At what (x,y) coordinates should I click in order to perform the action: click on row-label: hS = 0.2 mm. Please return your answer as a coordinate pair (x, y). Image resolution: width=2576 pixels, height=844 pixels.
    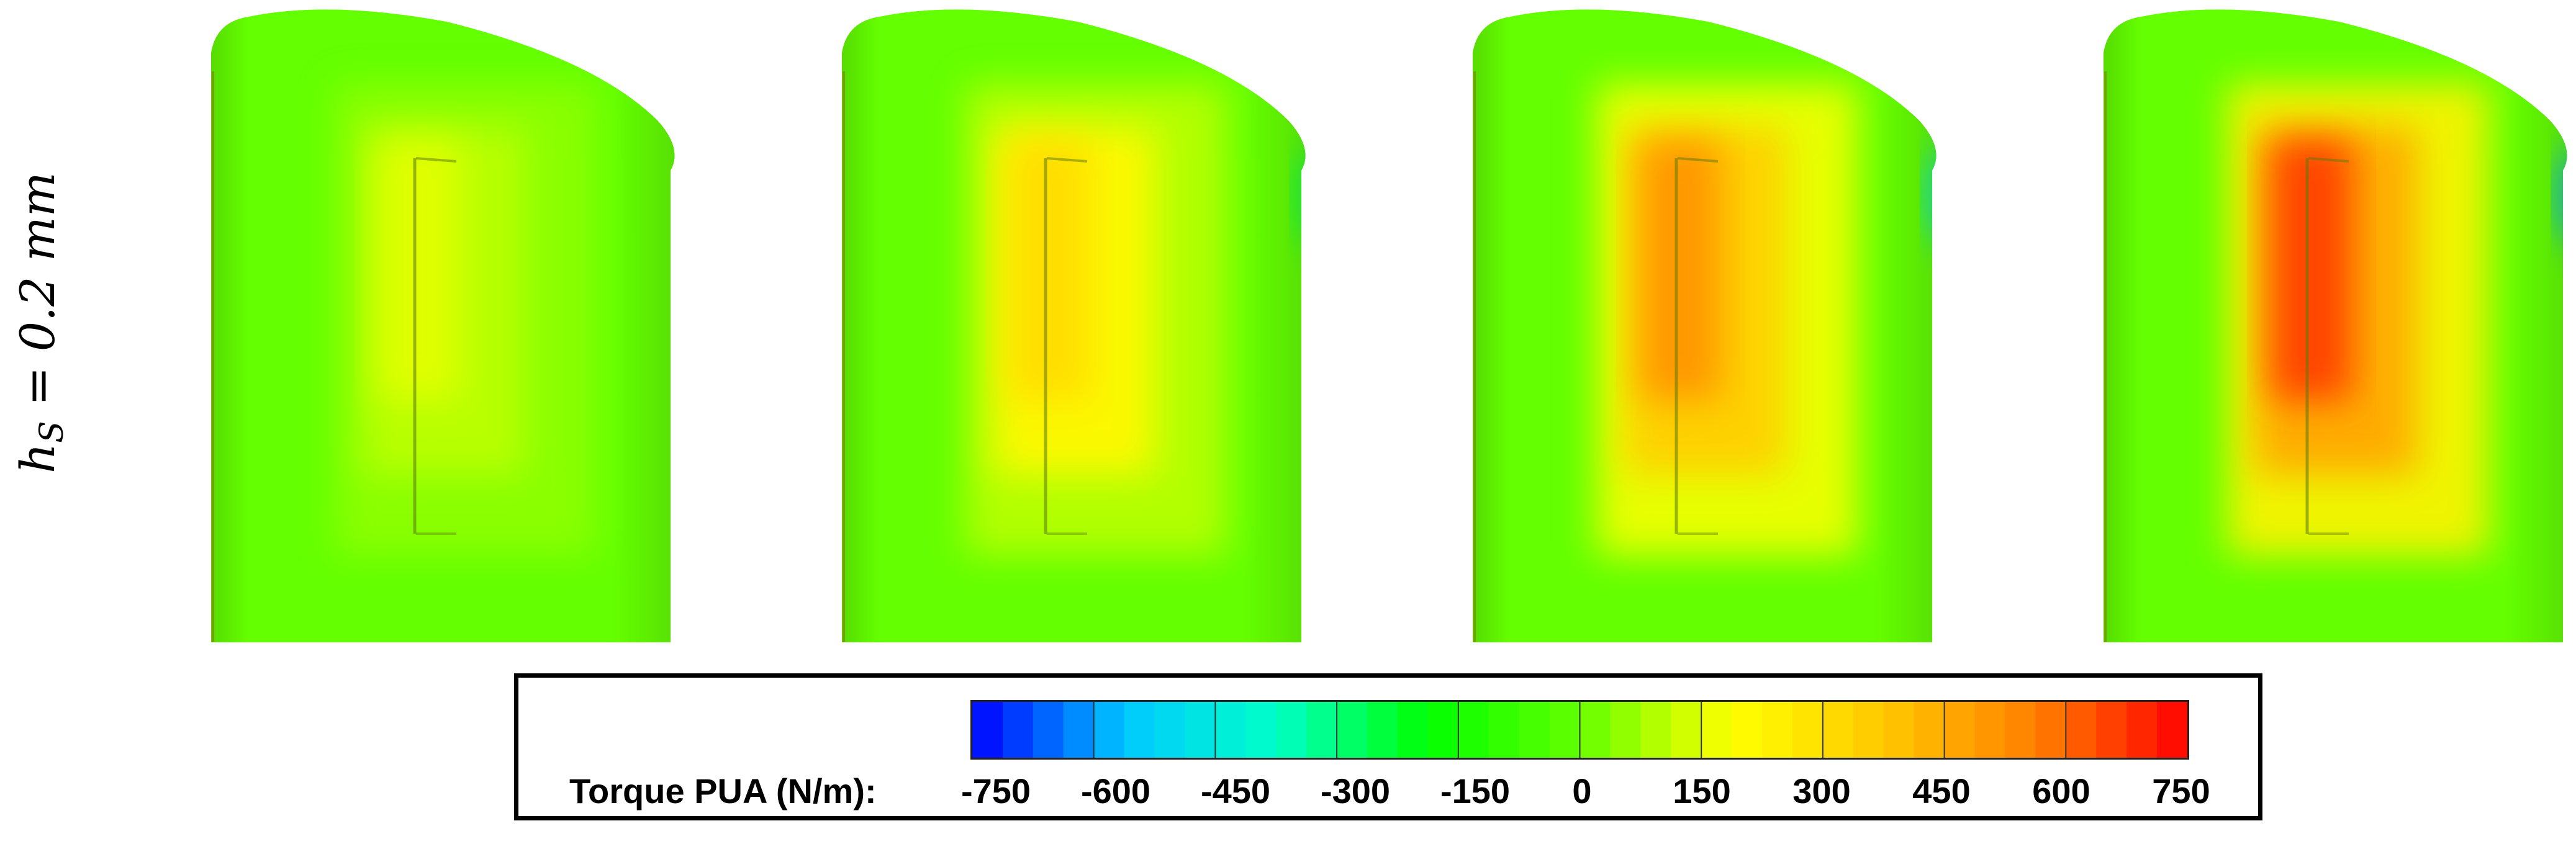
    Looking at the image, I should click on (40, 322).